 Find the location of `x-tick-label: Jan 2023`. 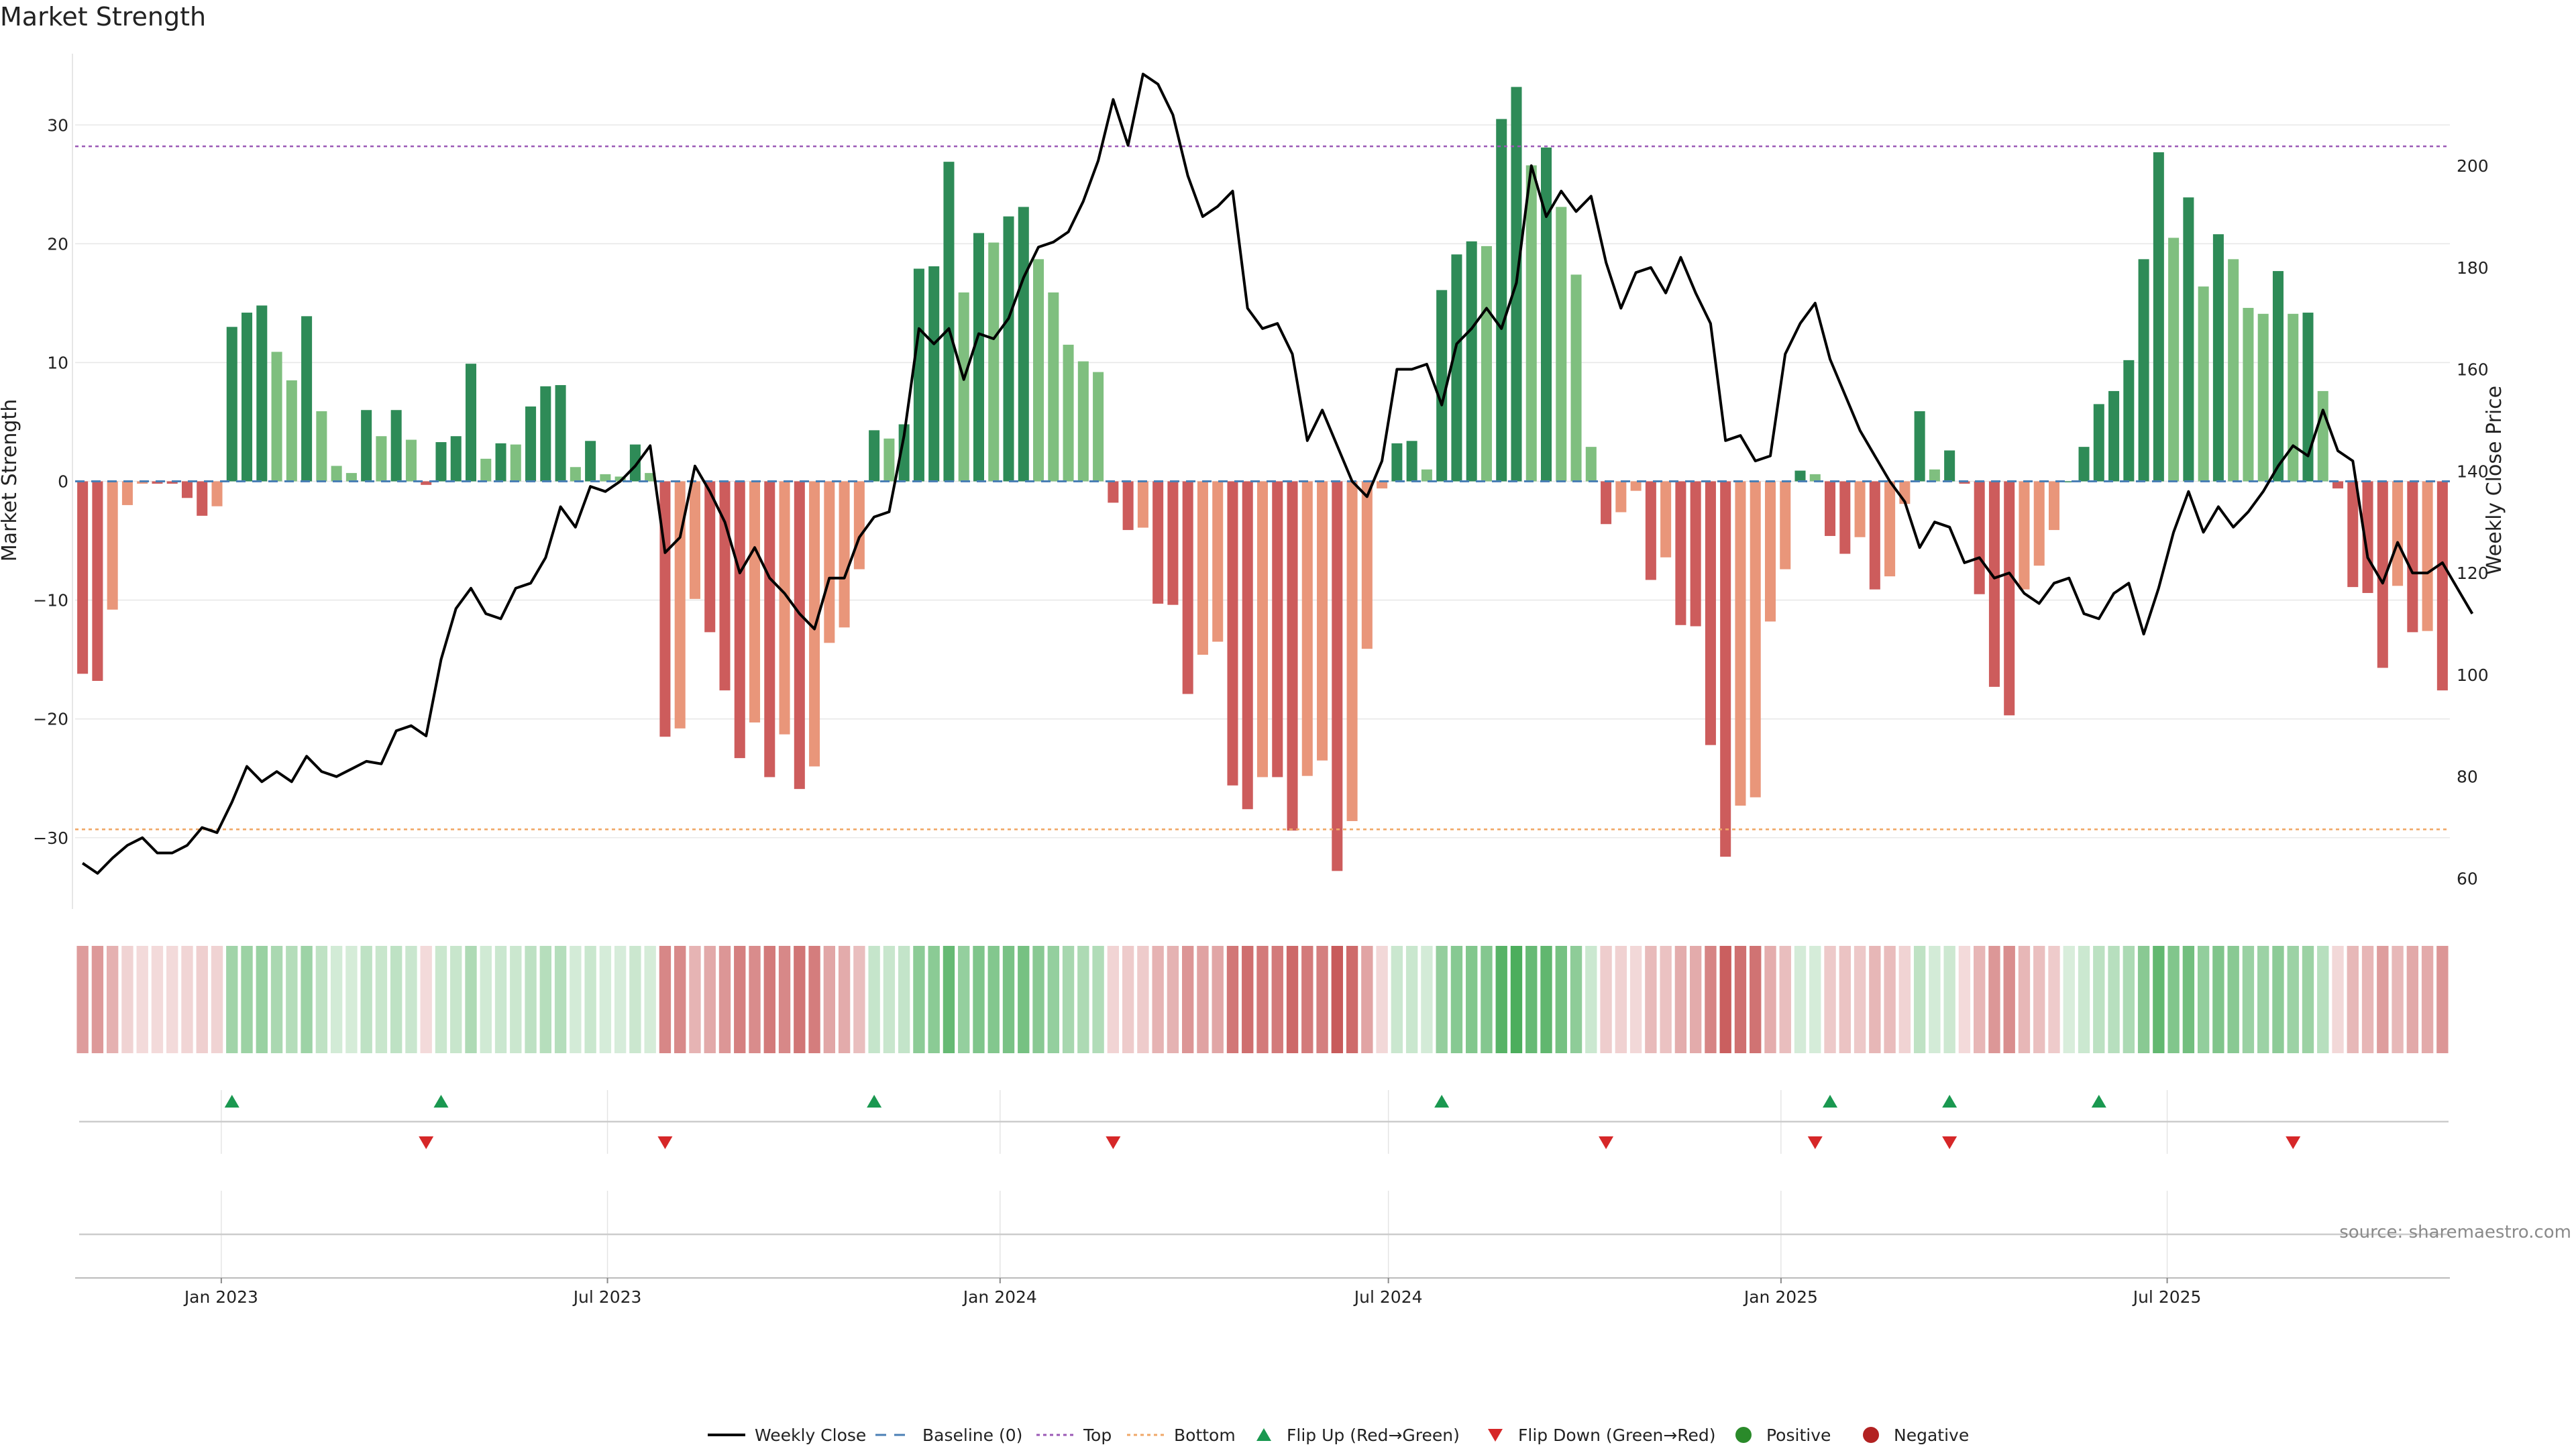

x-tick-label: Jan 2023 is located at coordinates (220, 1297).